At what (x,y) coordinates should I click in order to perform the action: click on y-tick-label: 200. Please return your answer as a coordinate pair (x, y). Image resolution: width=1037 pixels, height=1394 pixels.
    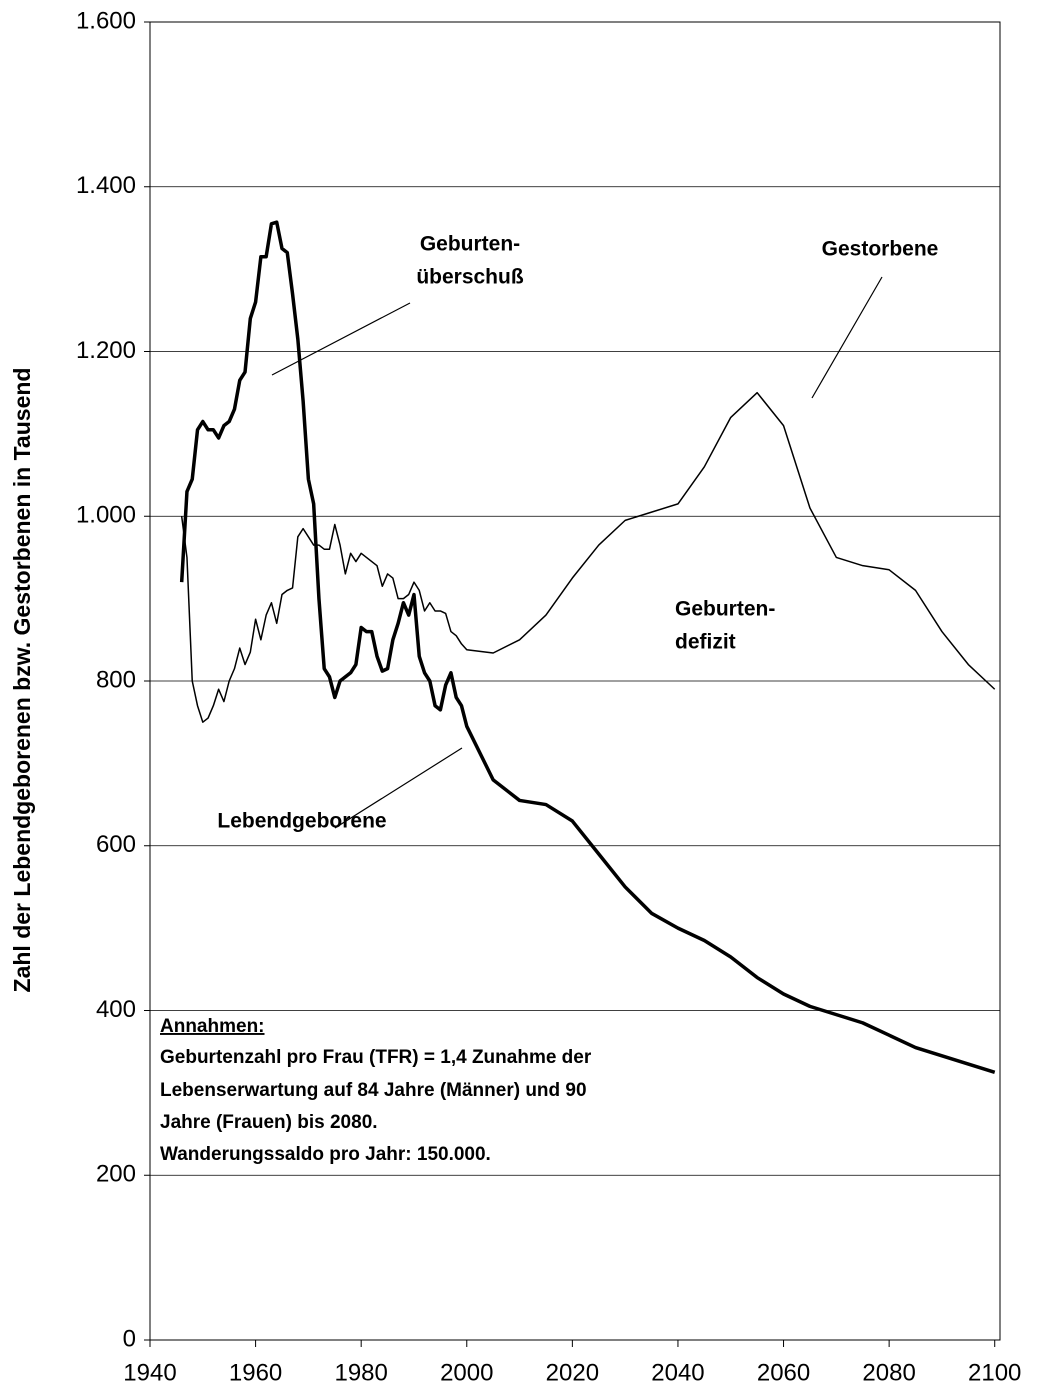
    Looking at the image, I should click on (116, 1174).